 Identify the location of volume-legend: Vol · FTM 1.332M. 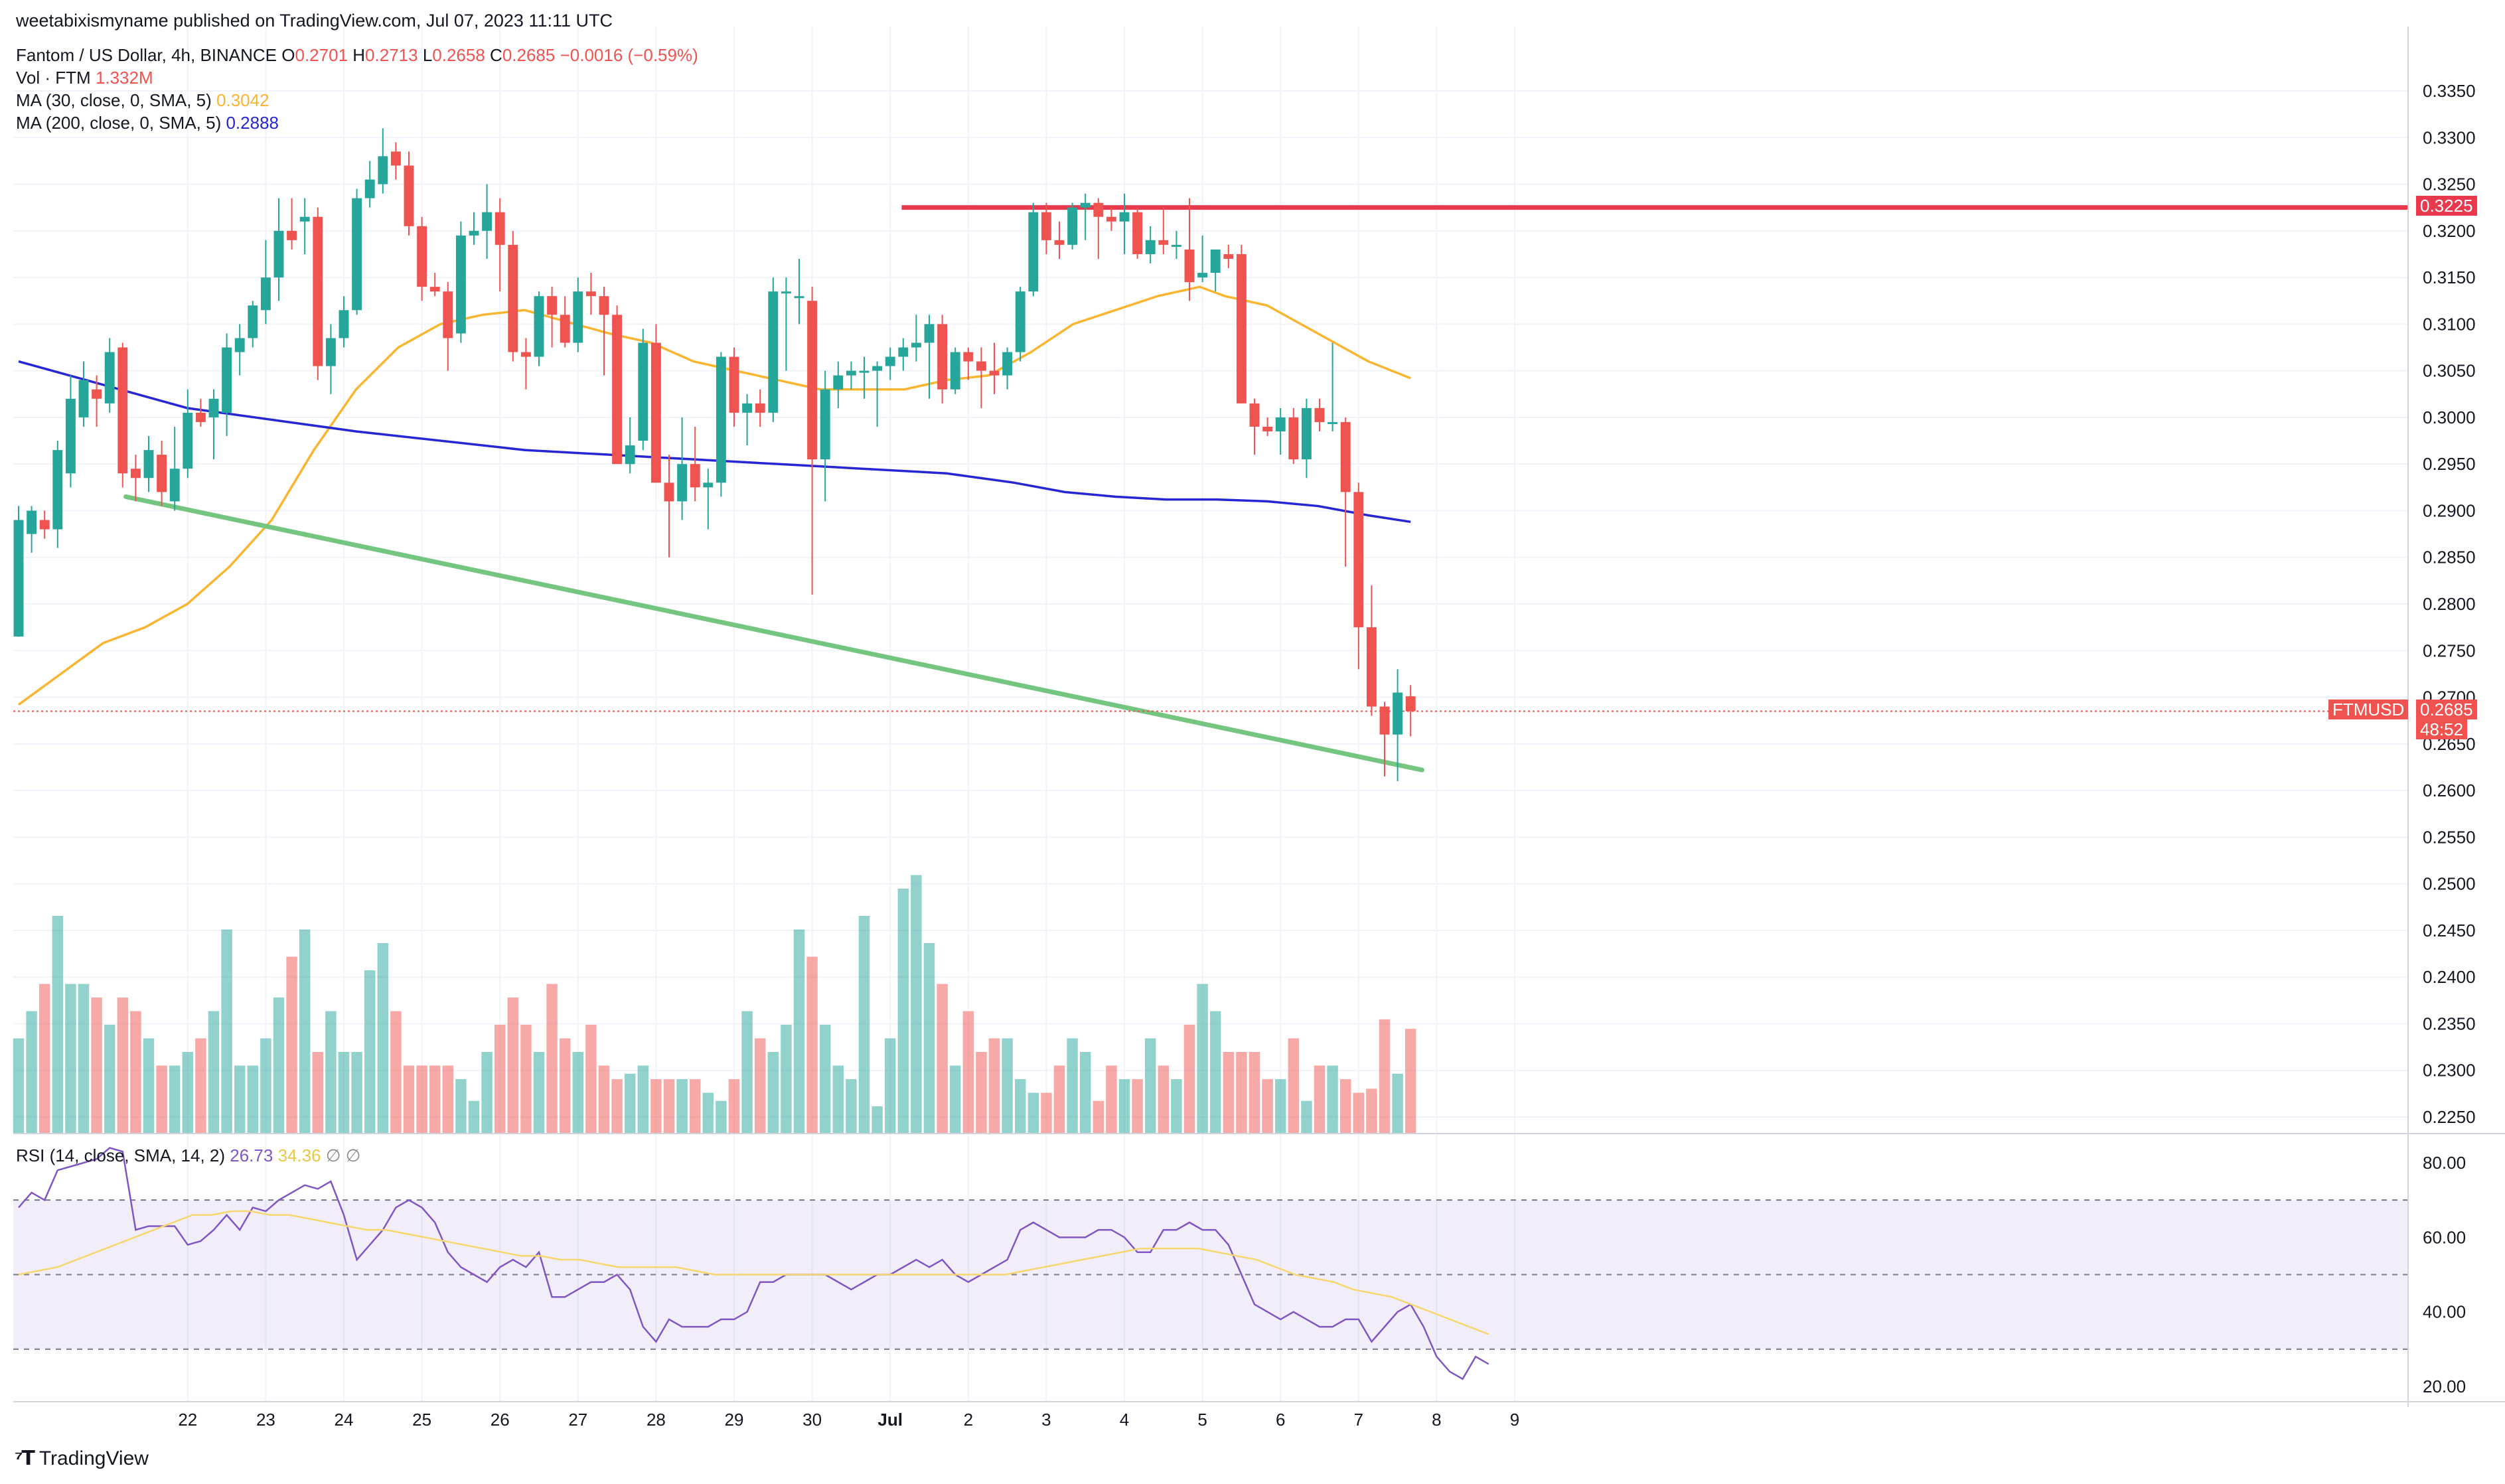
(84, 77).